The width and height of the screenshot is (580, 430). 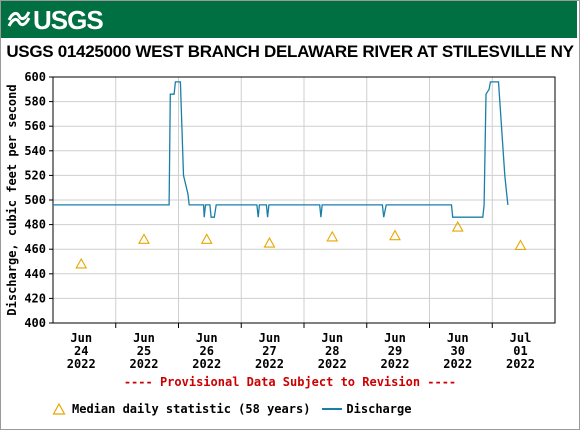 What do you see at coordinates (289, 19) in the screenshot?
I see `usgs-header-banner: USGS` at bounding box center [289, 19].